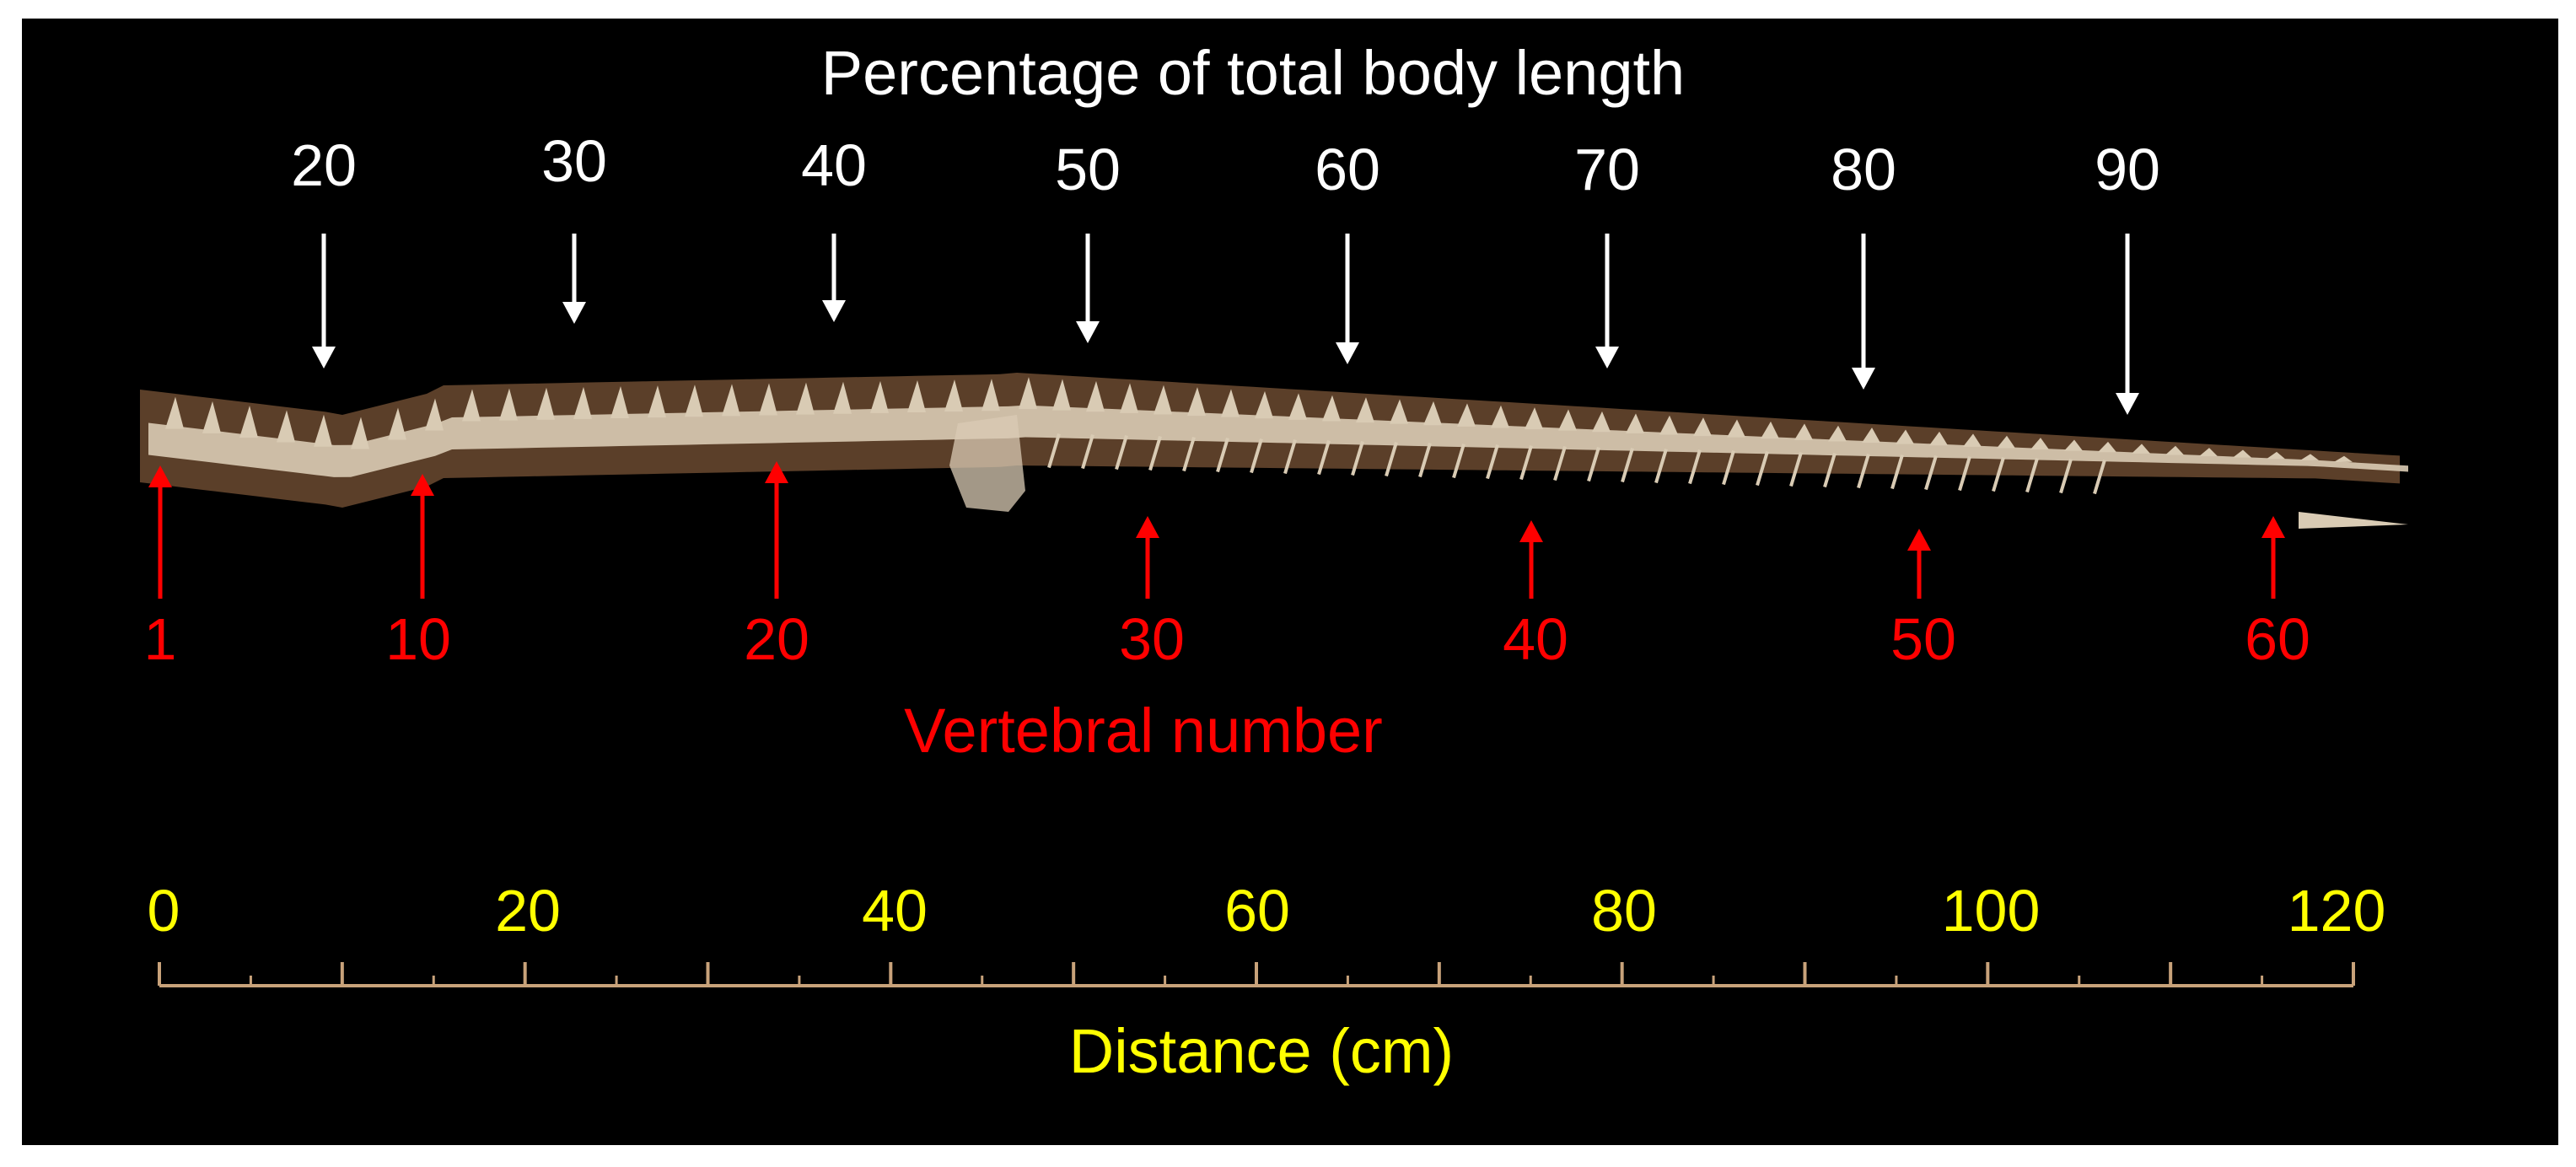  Describe the element at coordinates (2353, 521) in the screenshot. I see `tail-tip` at that location.